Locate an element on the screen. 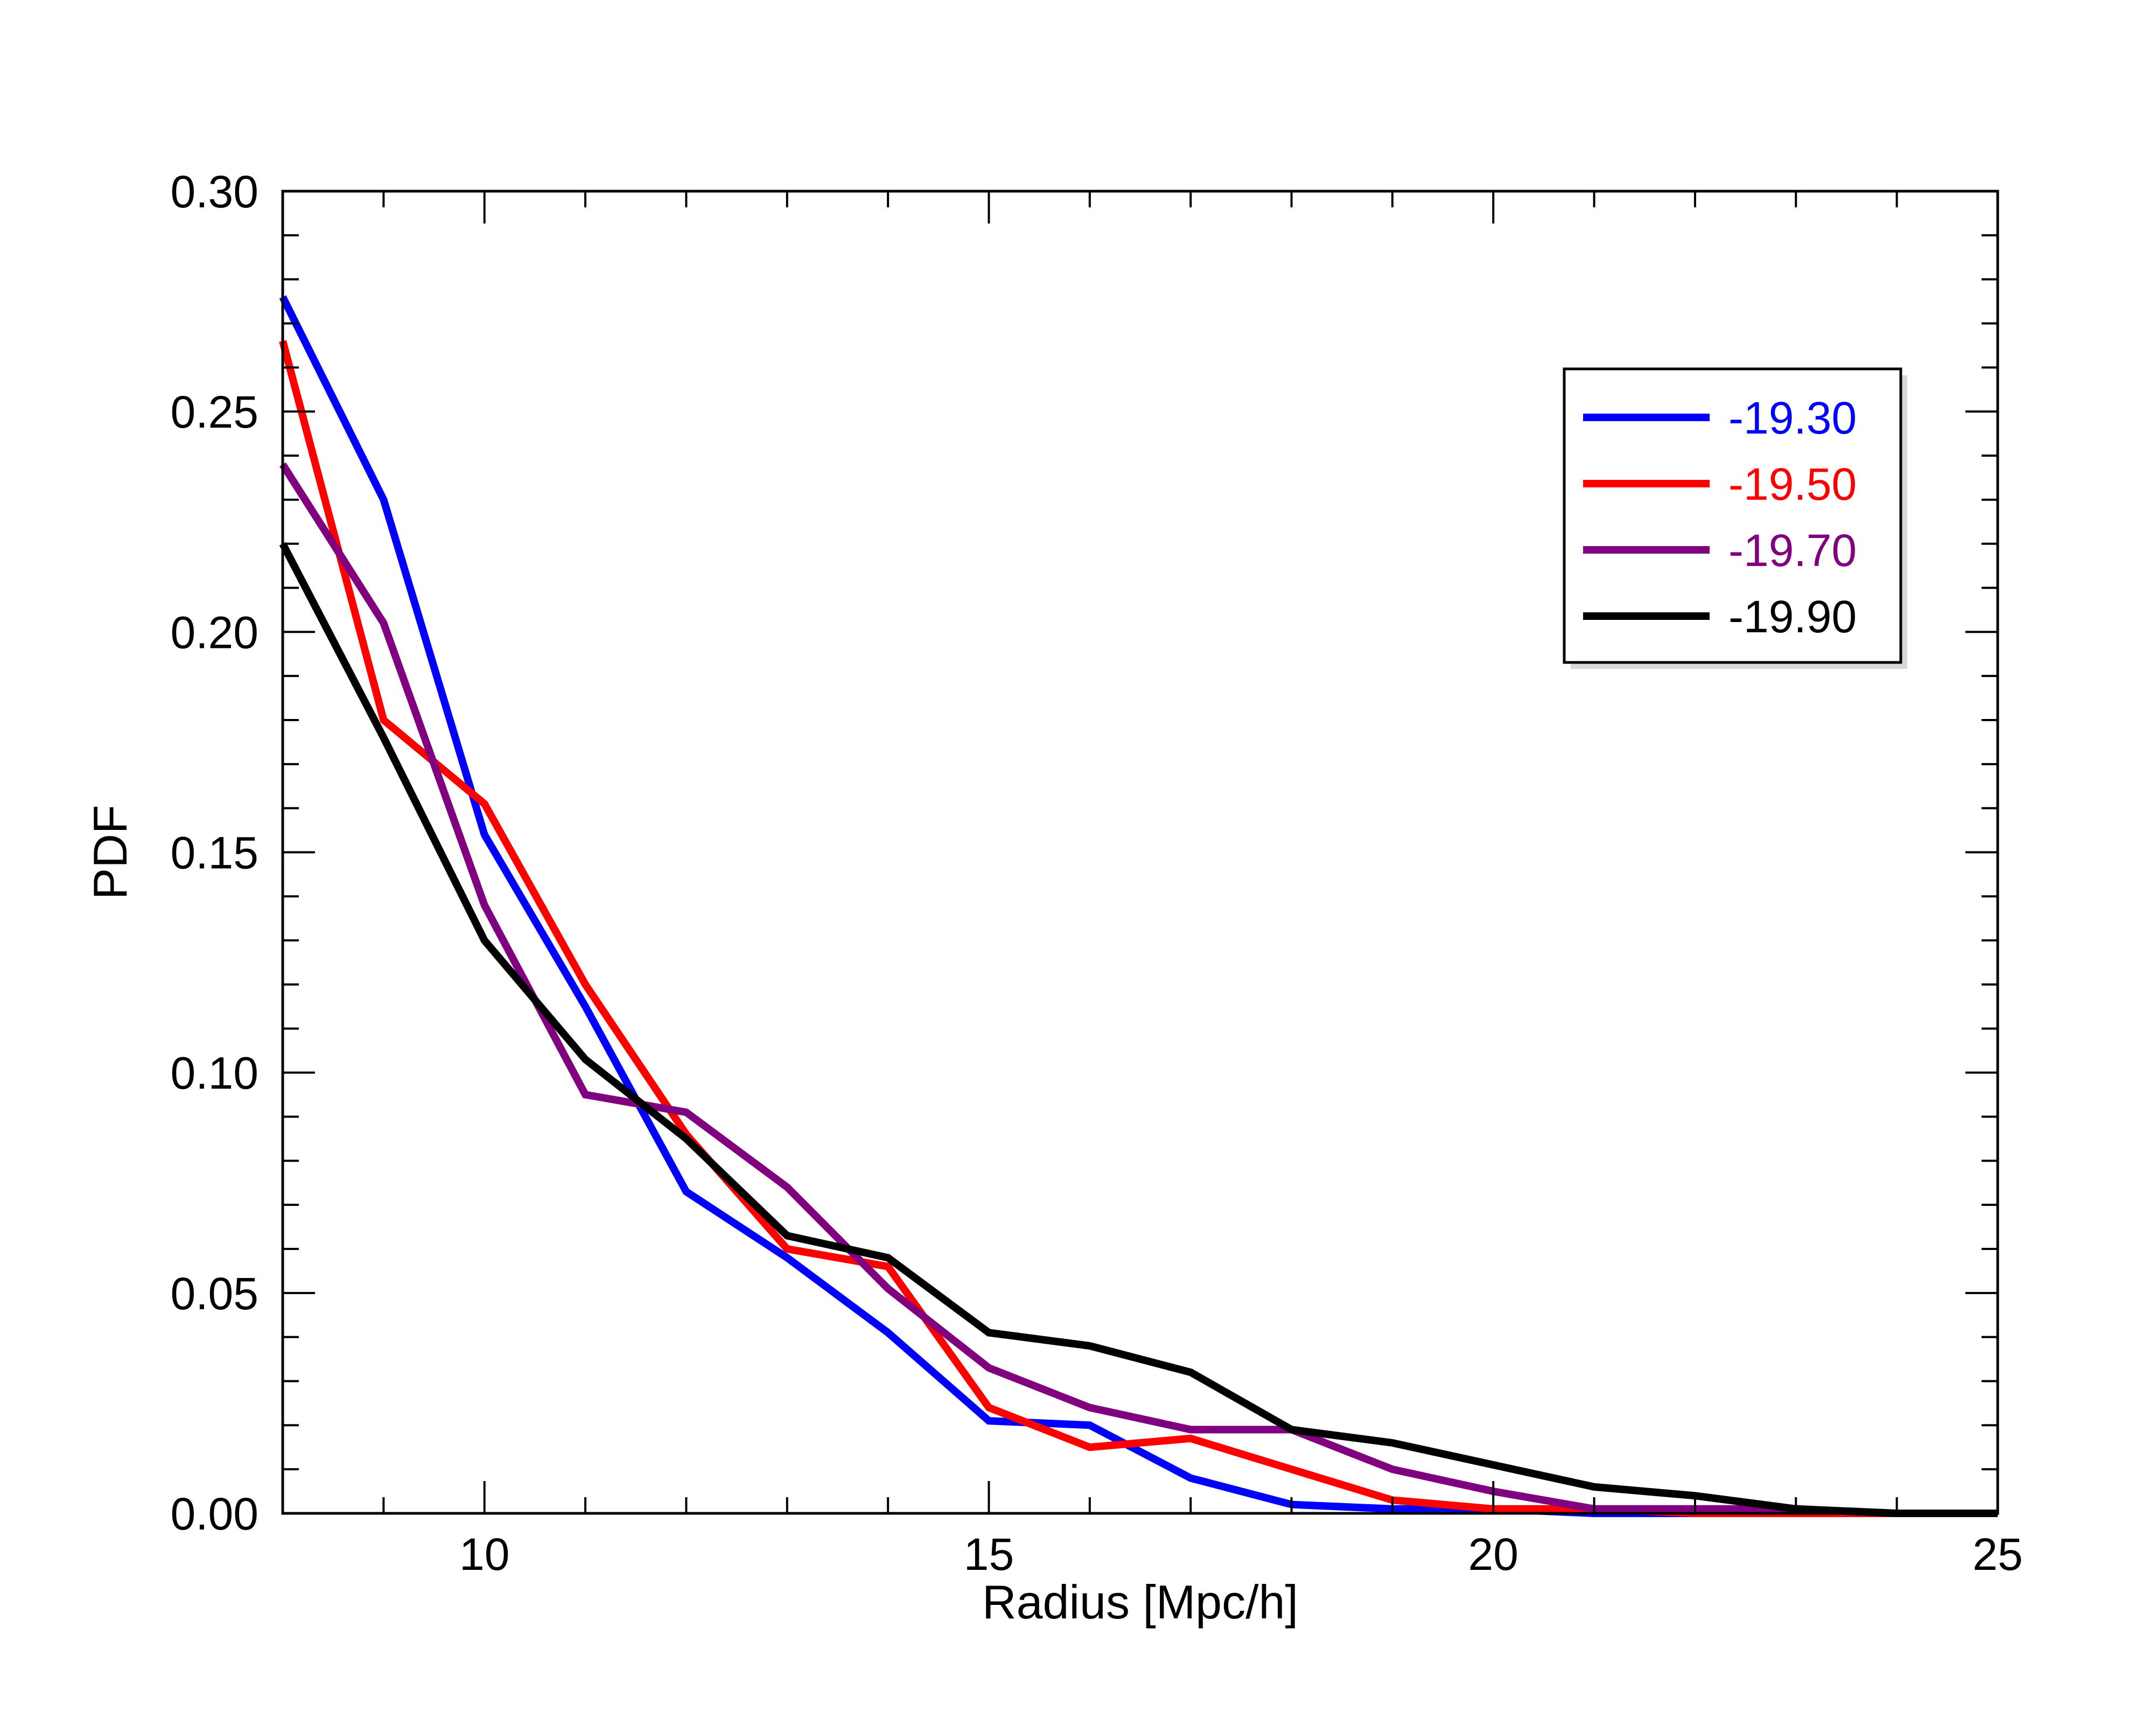 This screenshot has width=2156, height=1725. y-tick-label: 0.15 is located at coordinates (215, 853).